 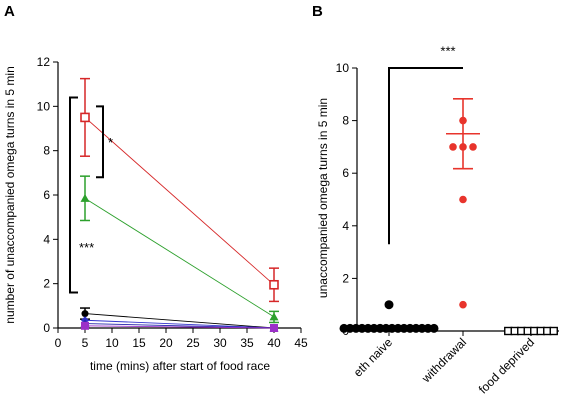 What do you see at coordinates (443, 360) in the screenshot?
I see `b-x-tick-label: withdrawal` at bounding box center [443, 360].